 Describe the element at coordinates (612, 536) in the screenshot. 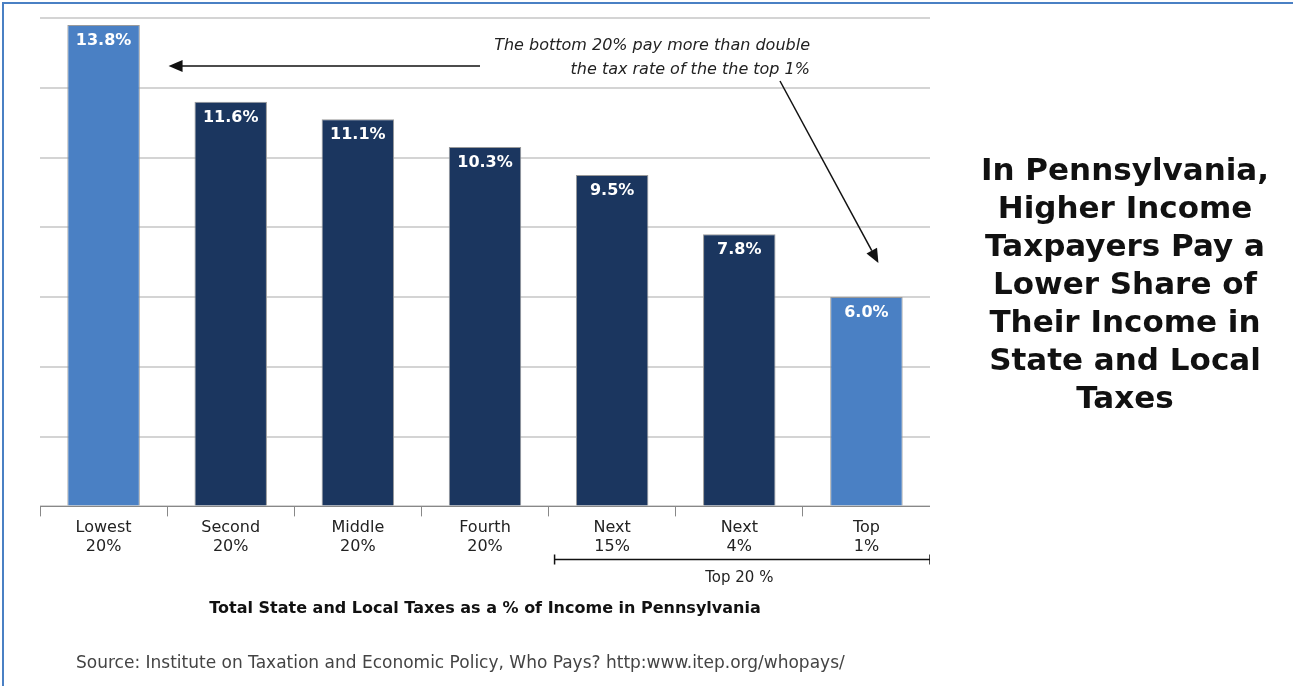

I see `x-tick-label: Next 15%` at that location.